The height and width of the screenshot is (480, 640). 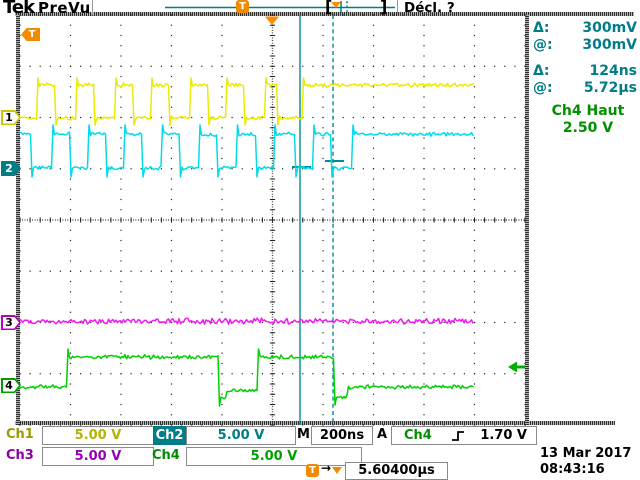 What do you see at coordinates (541, 28) in the screenshot?
I see `v-cursor-delta-label: Δ:` at bounding box center [541, 28].